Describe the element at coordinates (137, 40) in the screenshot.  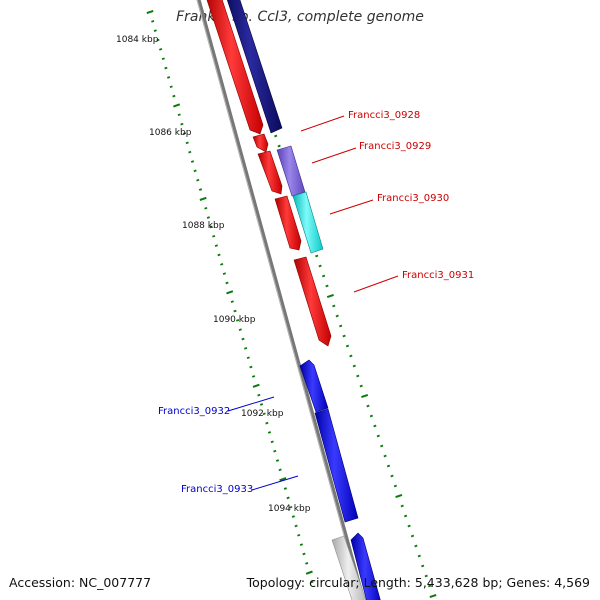
I see `position-label-1084: 1084 kbp` at that location.